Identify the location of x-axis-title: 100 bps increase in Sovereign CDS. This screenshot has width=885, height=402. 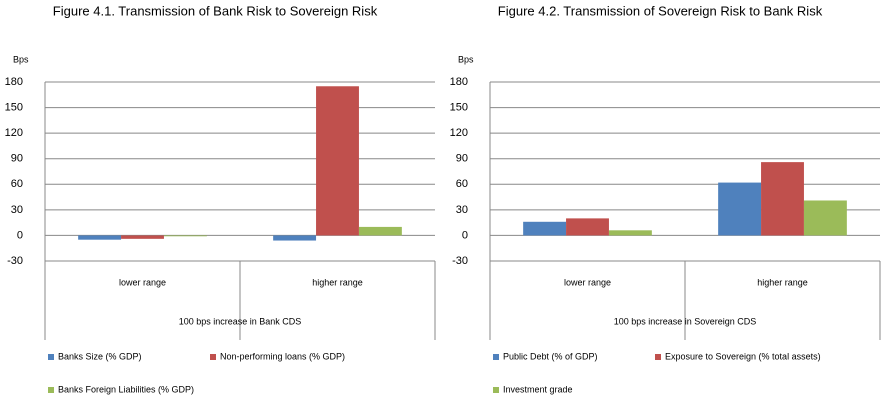
(685, 321).